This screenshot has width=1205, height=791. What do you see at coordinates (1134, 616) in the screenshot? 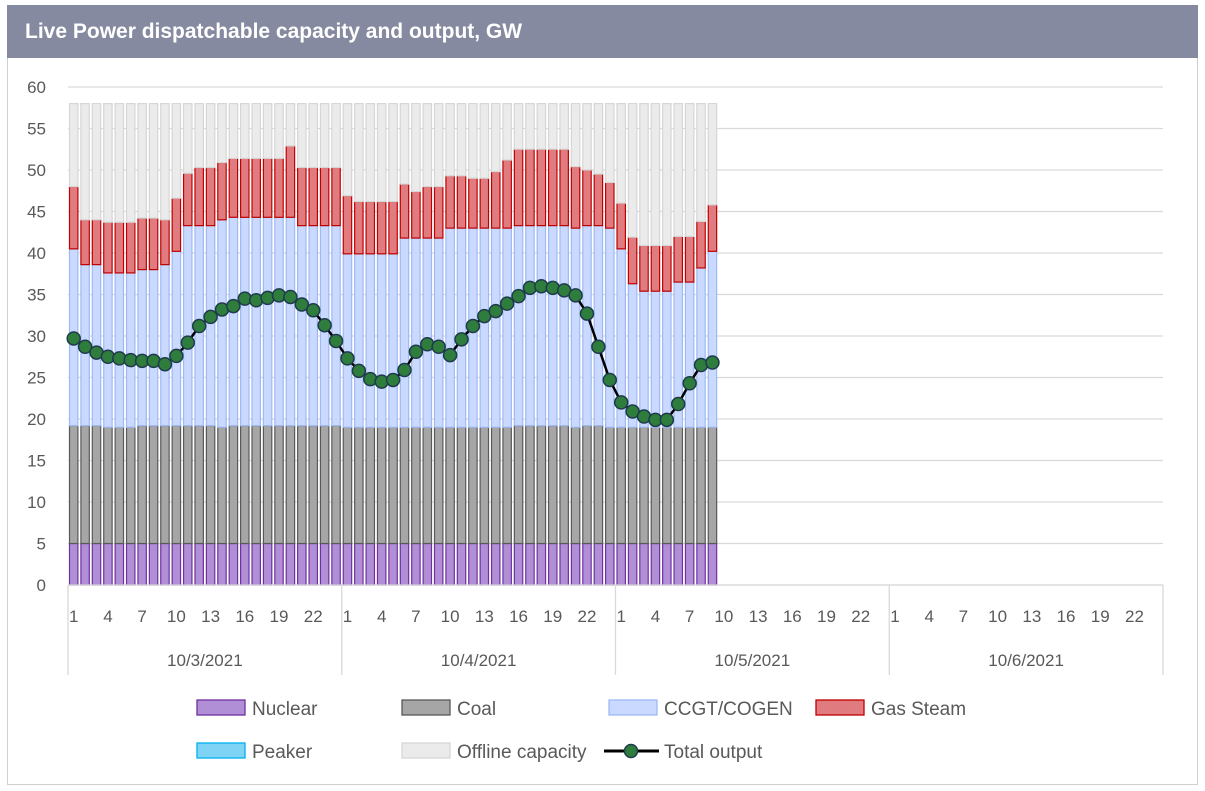
I see `x-tick-label: 22` at bounding box center [1134, 616].